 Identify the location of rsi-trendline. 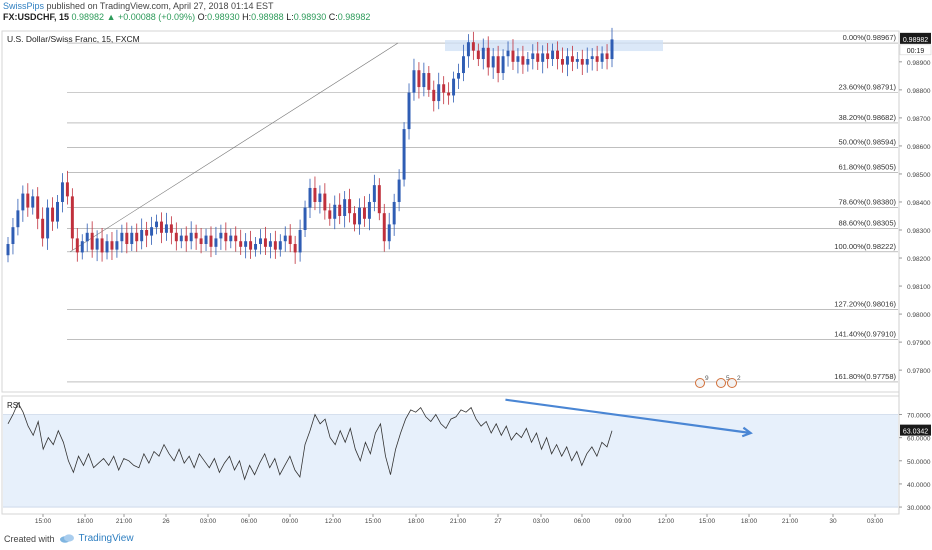
(628, 416).